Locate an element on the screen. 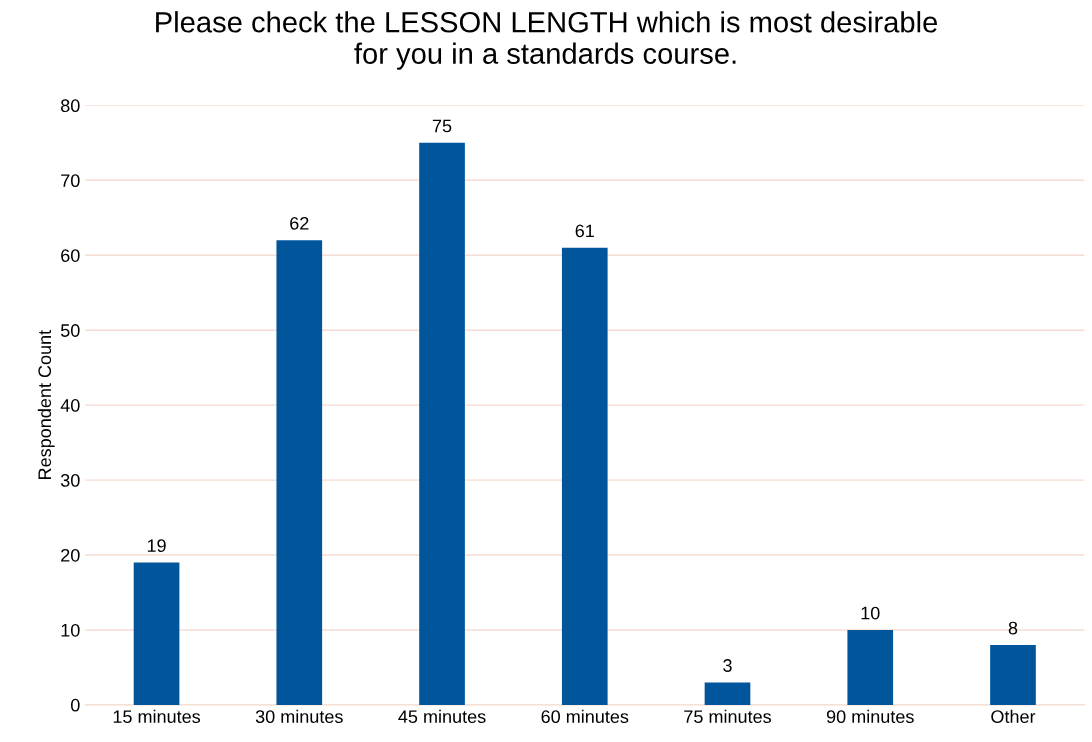 The height and width of the screenshot is (742, 1092). data-label: 19 is located at coordinates (156, 545).